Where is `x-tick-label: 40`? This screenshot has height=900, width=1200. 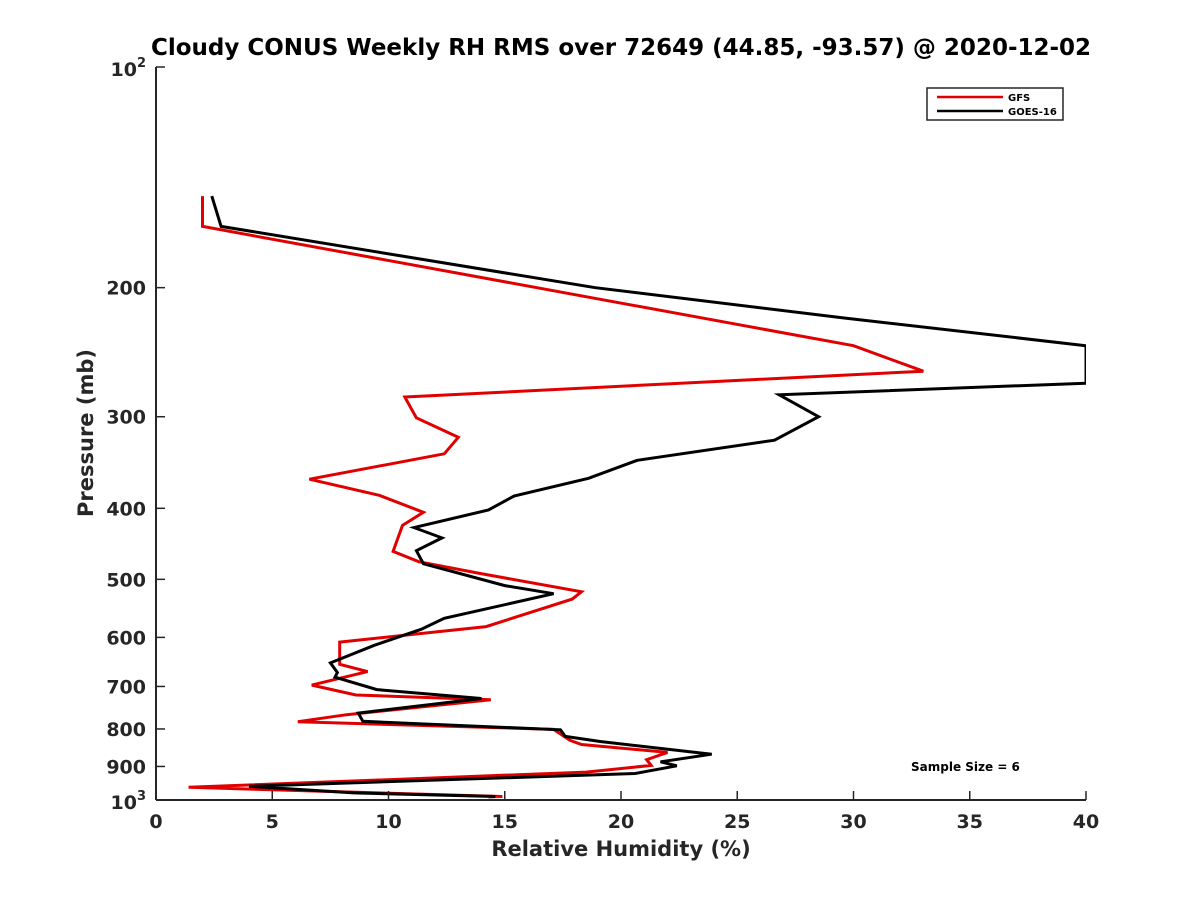
x-tick-label: 40 is located at coordinates (1086, 822).